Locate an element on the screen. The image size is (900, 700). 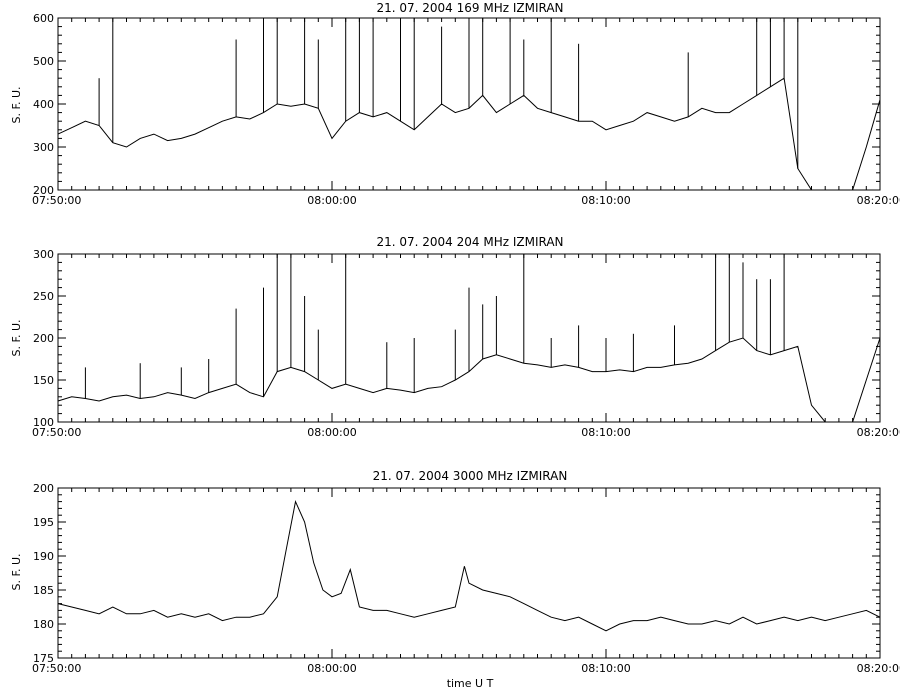
y-tick-label: 180 is located at coordinates (43, 624).